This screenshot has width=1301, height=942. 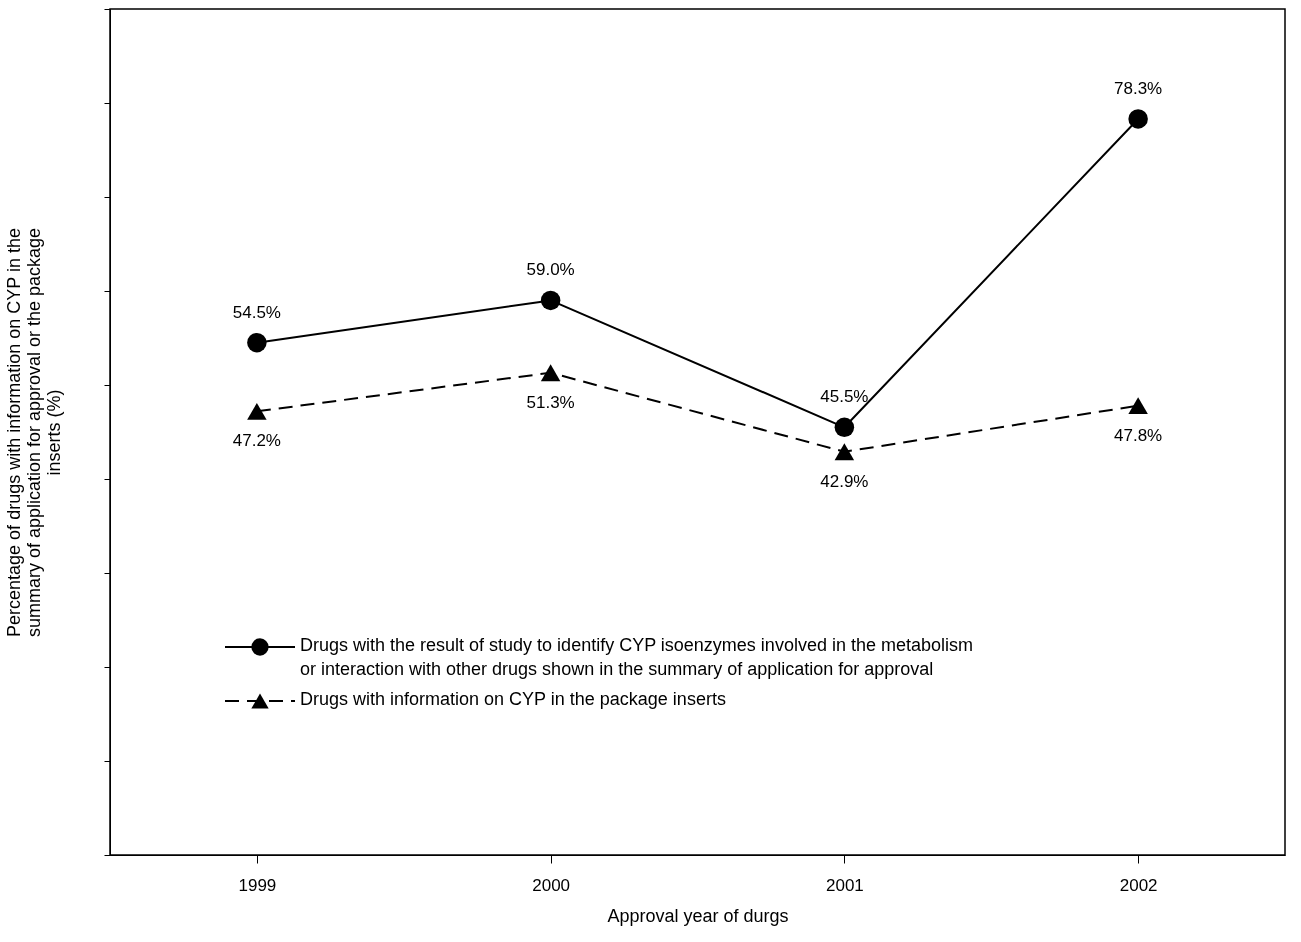 I want to click on data-label: 47.8%, so click(x=1138, y=435).